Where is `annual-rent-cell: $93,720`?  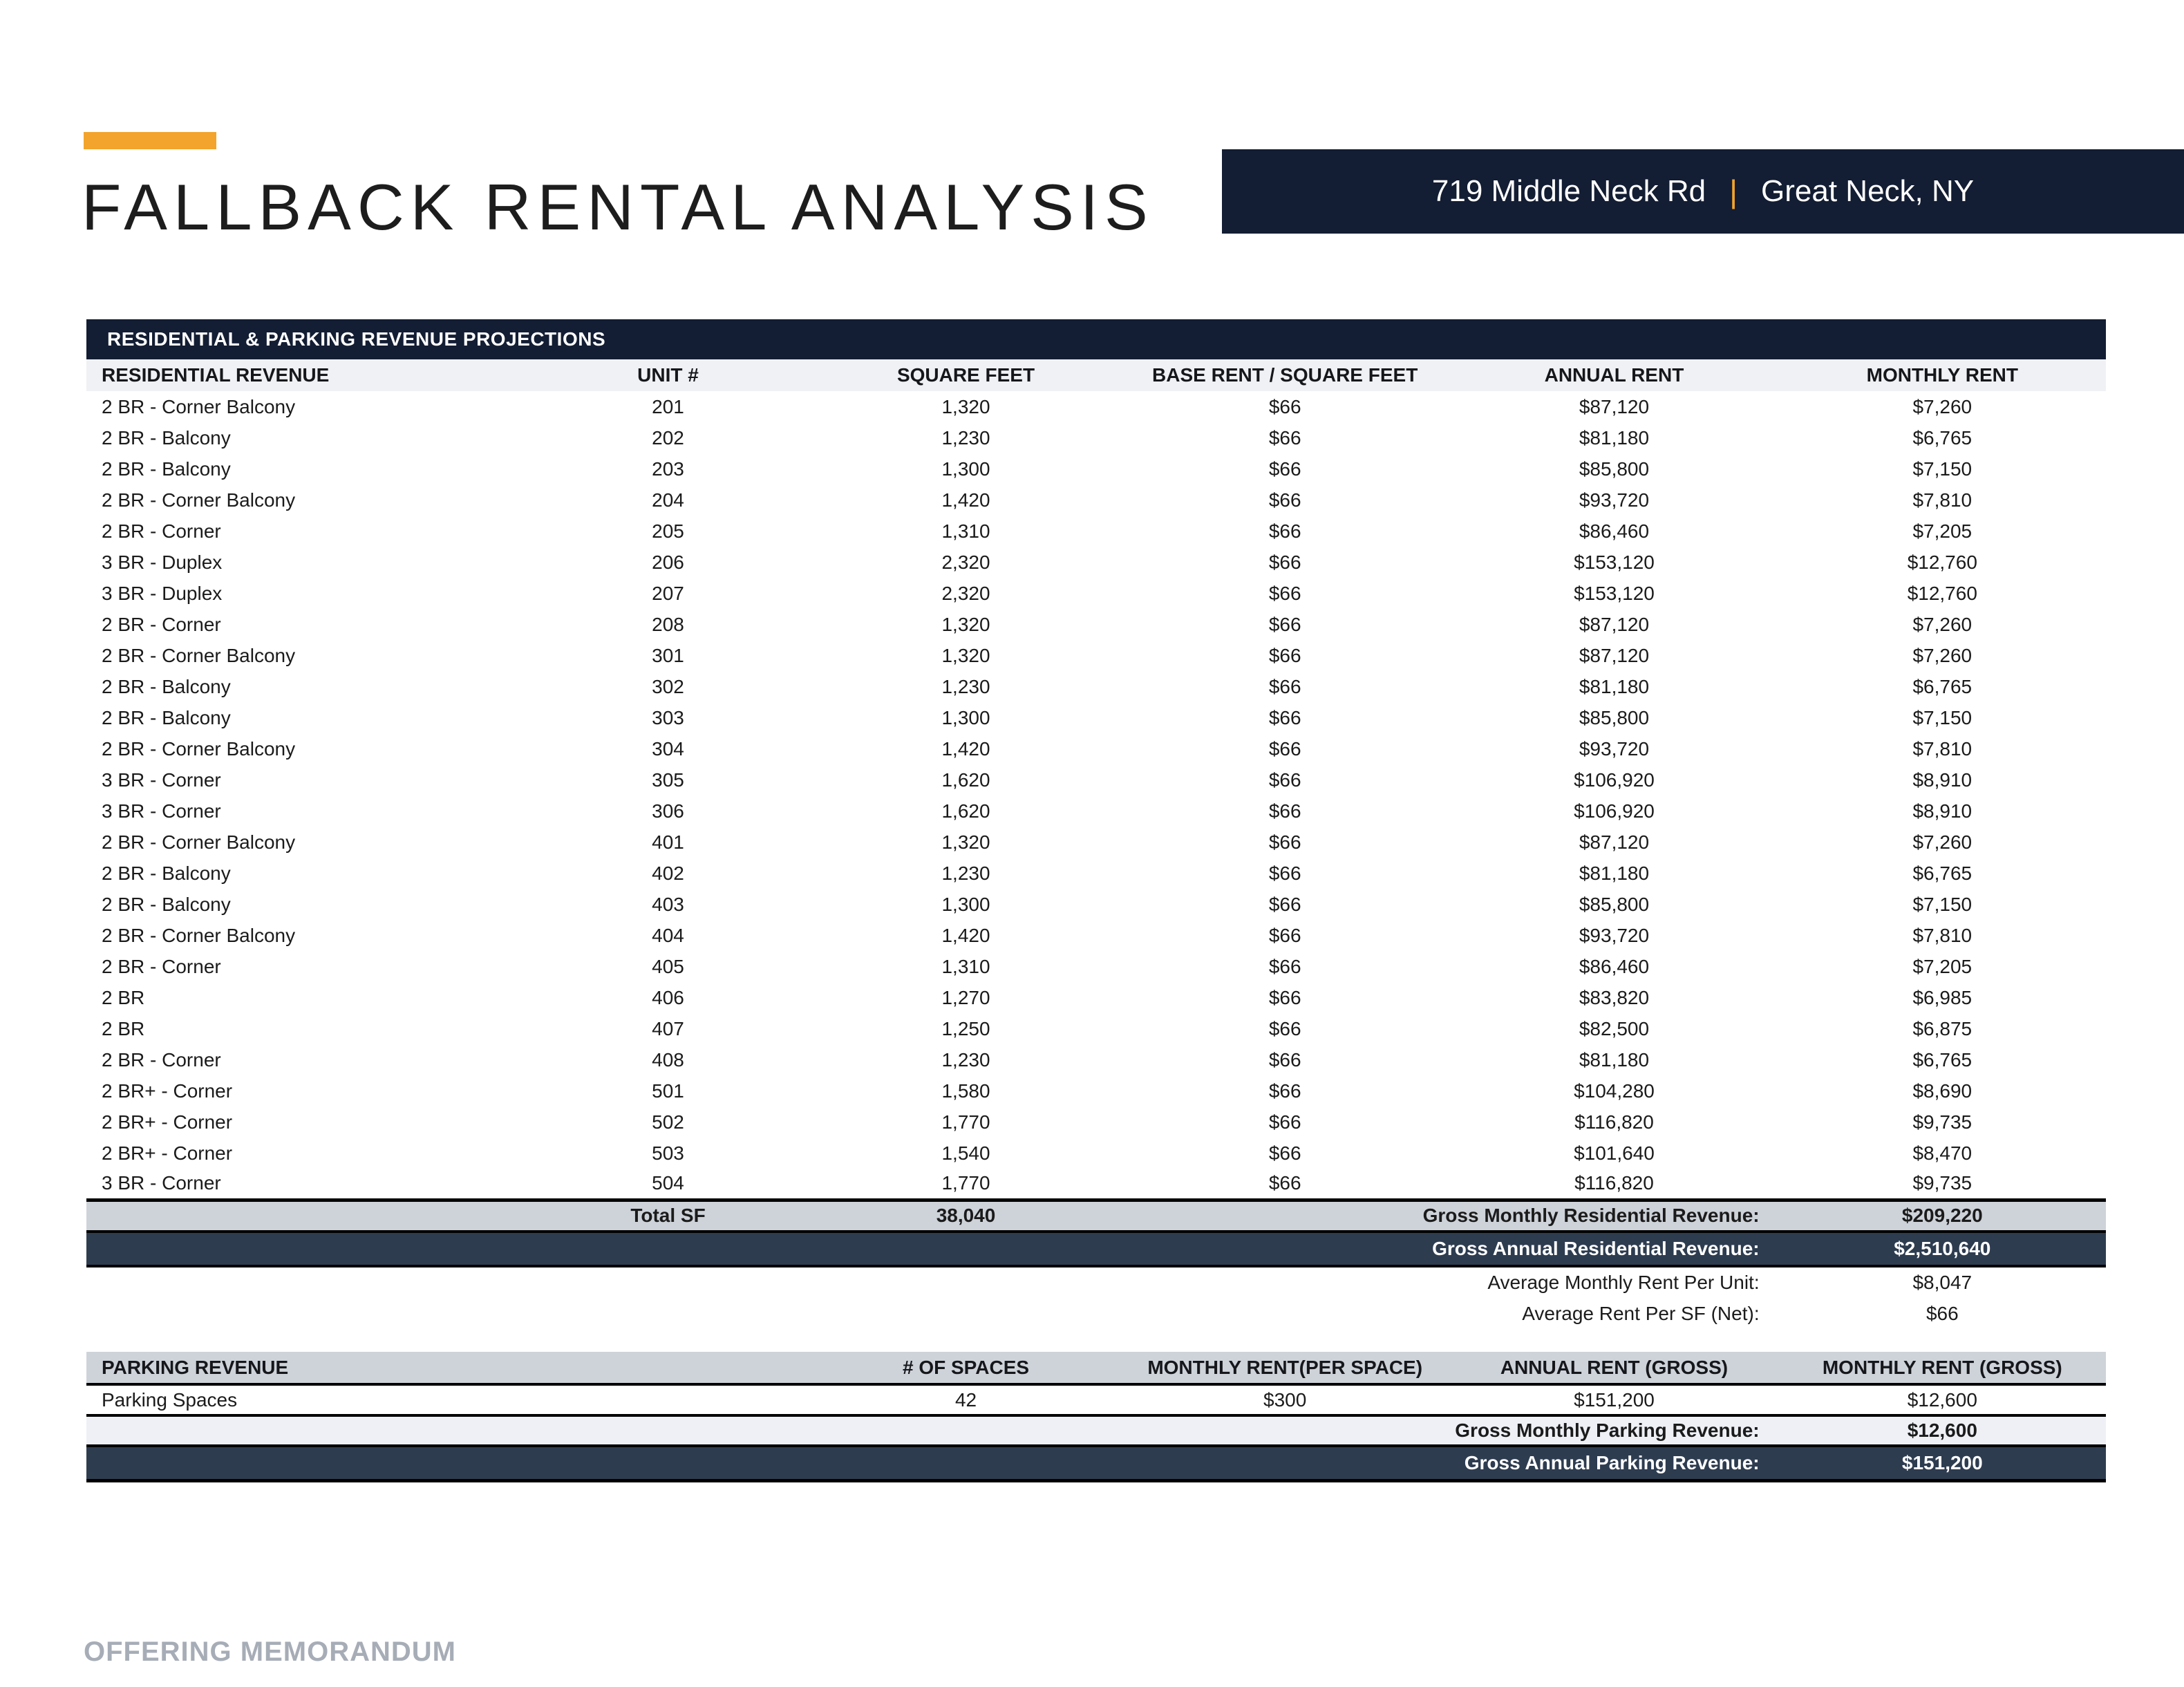 annual-rent-cell: $93,720 is located at coordinates (1614, 500).